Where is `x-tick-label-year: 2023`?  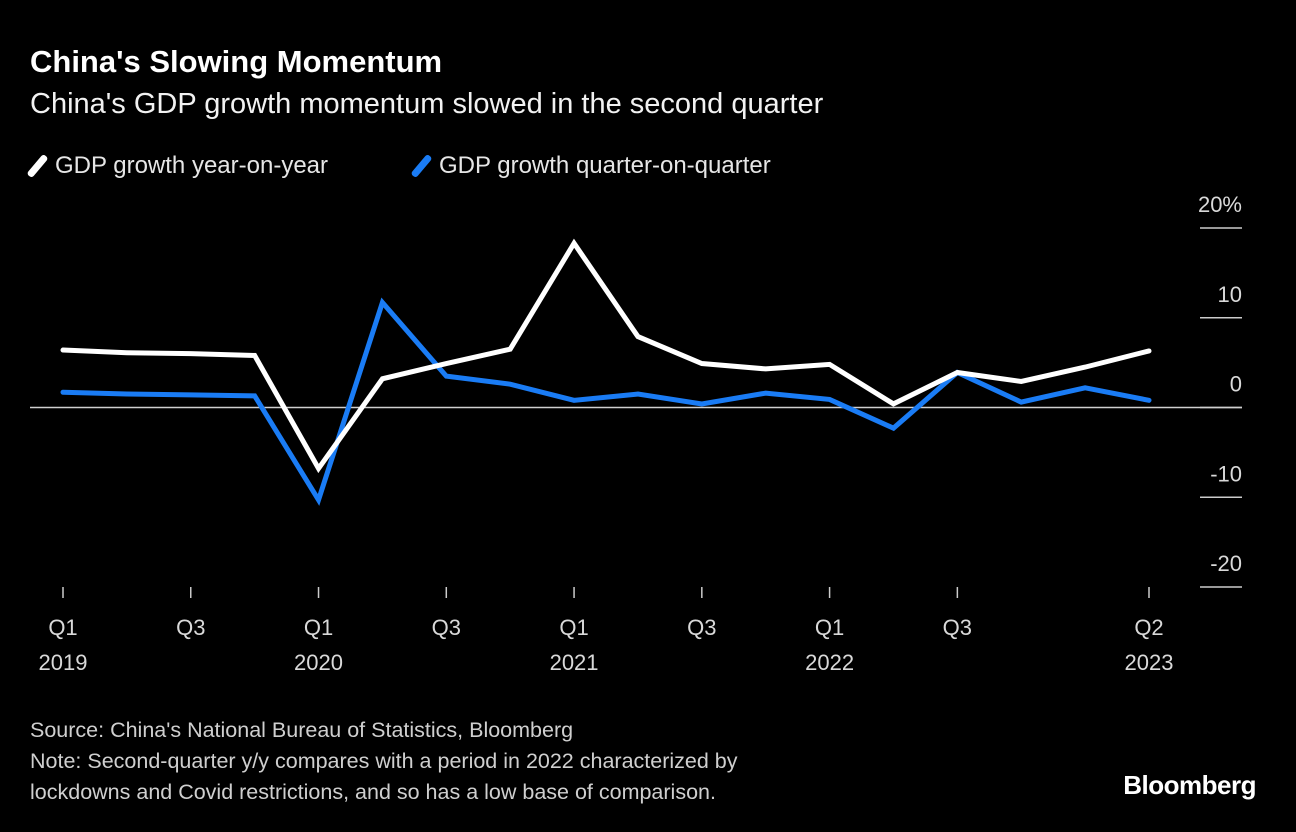 x-tick-label-year: 2023 is located at coordinates (1149, 662).